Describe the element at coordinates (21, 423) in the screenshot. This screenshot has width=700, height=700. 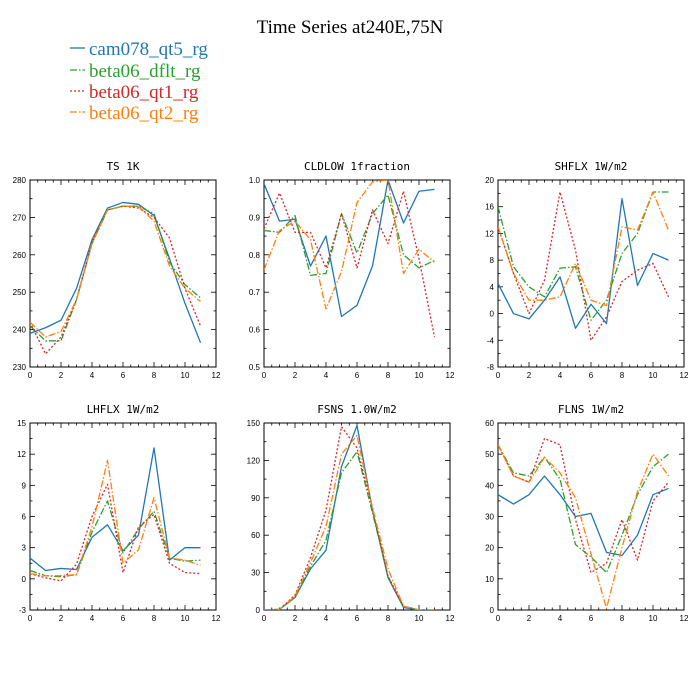
I see `y-tick-label: 15` at that location.